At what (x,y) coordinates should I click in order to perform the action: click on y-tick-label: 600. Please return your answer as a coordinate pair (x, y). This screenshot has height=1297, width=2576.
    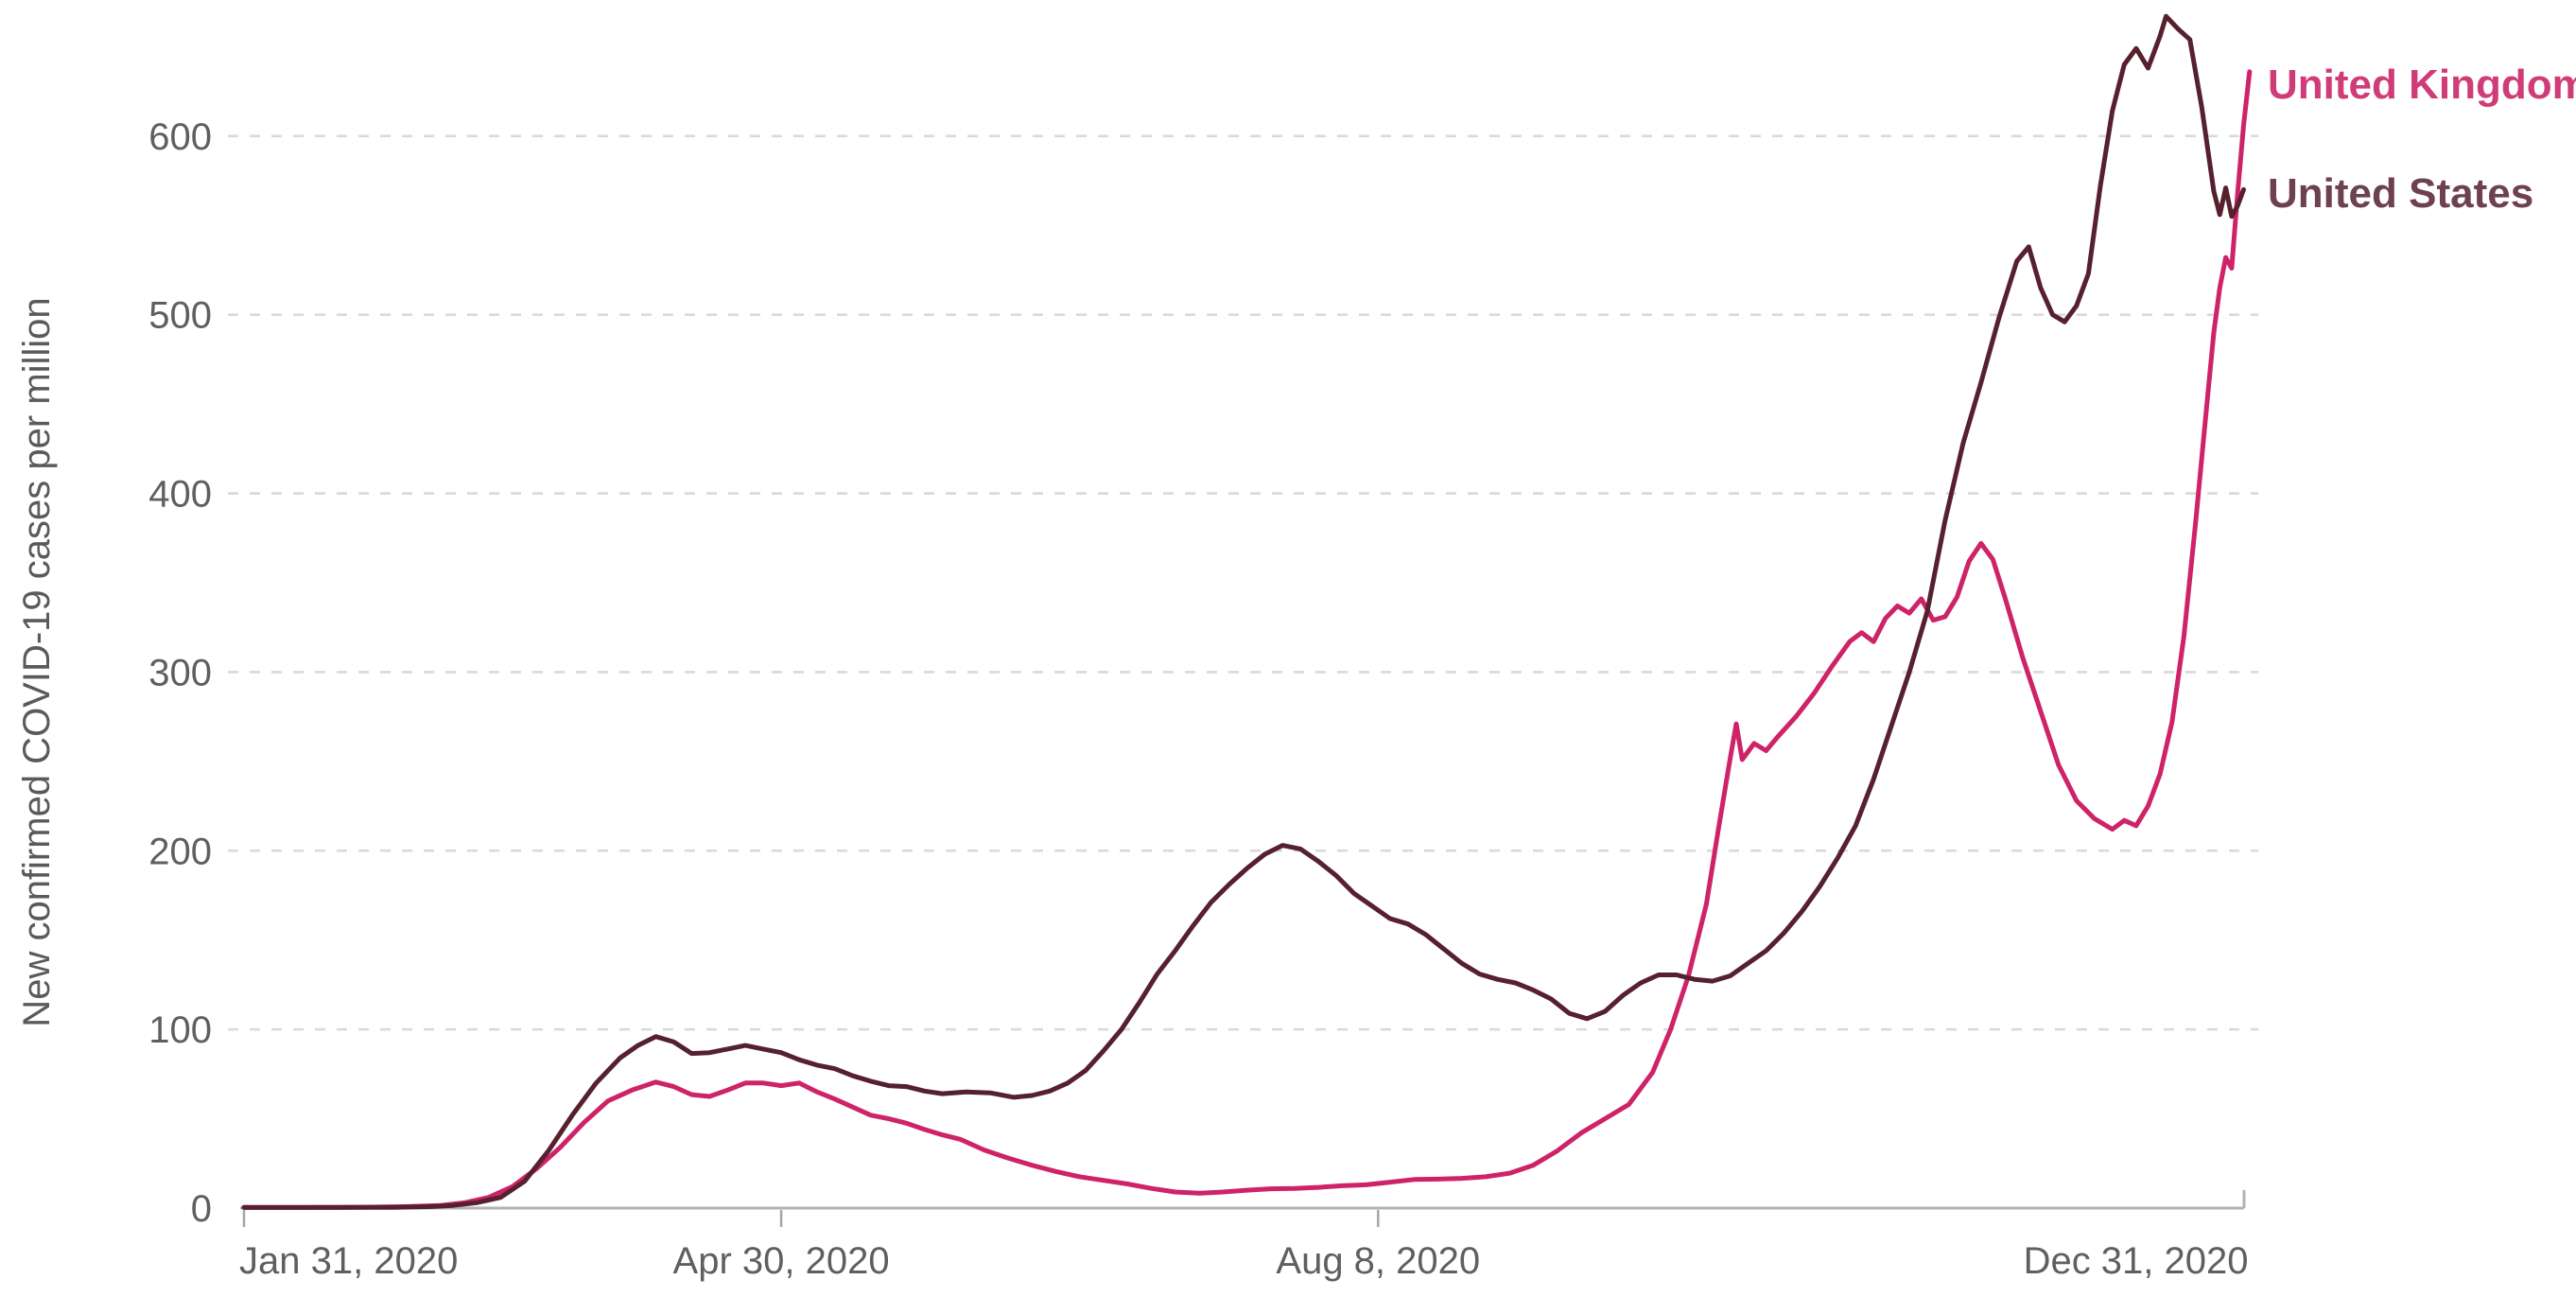
    Looking at the image, I should click on (180, 137).